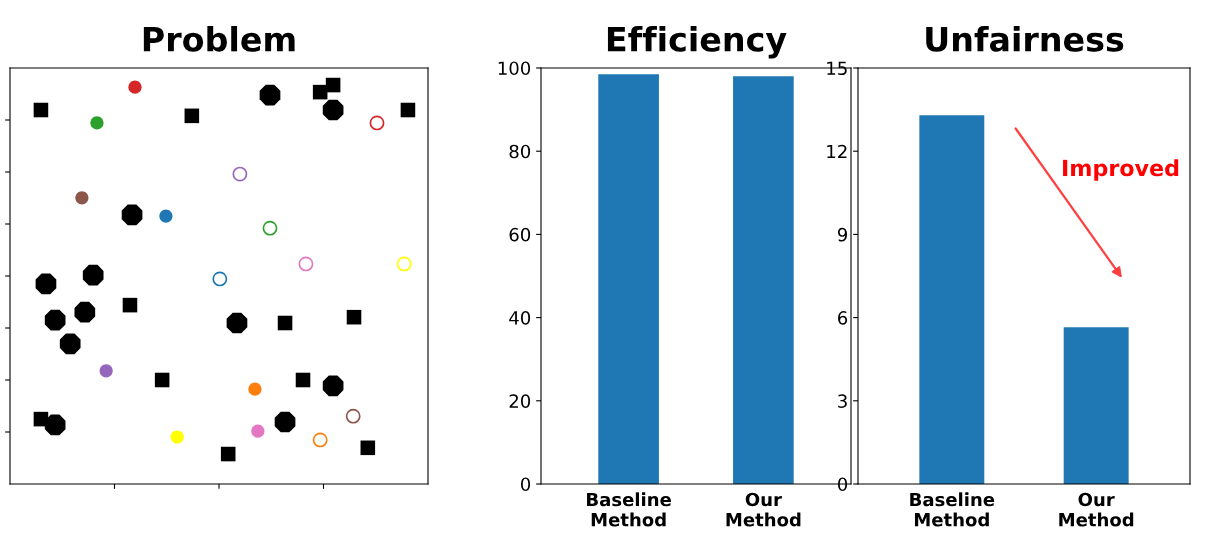  I want to click on y-tick-label: 6, so click(843, 318).